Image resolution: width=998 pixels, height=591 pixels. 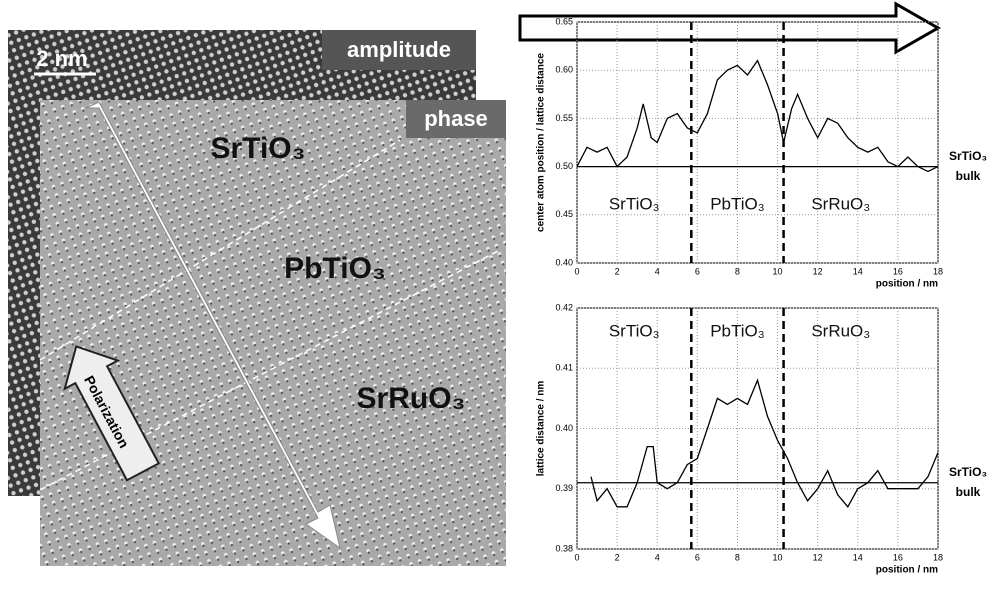 What do you see at coordinates (564, 21) in the screenshot?
I see `y-tick-label: 0.65` at bounding box center [564, 21].